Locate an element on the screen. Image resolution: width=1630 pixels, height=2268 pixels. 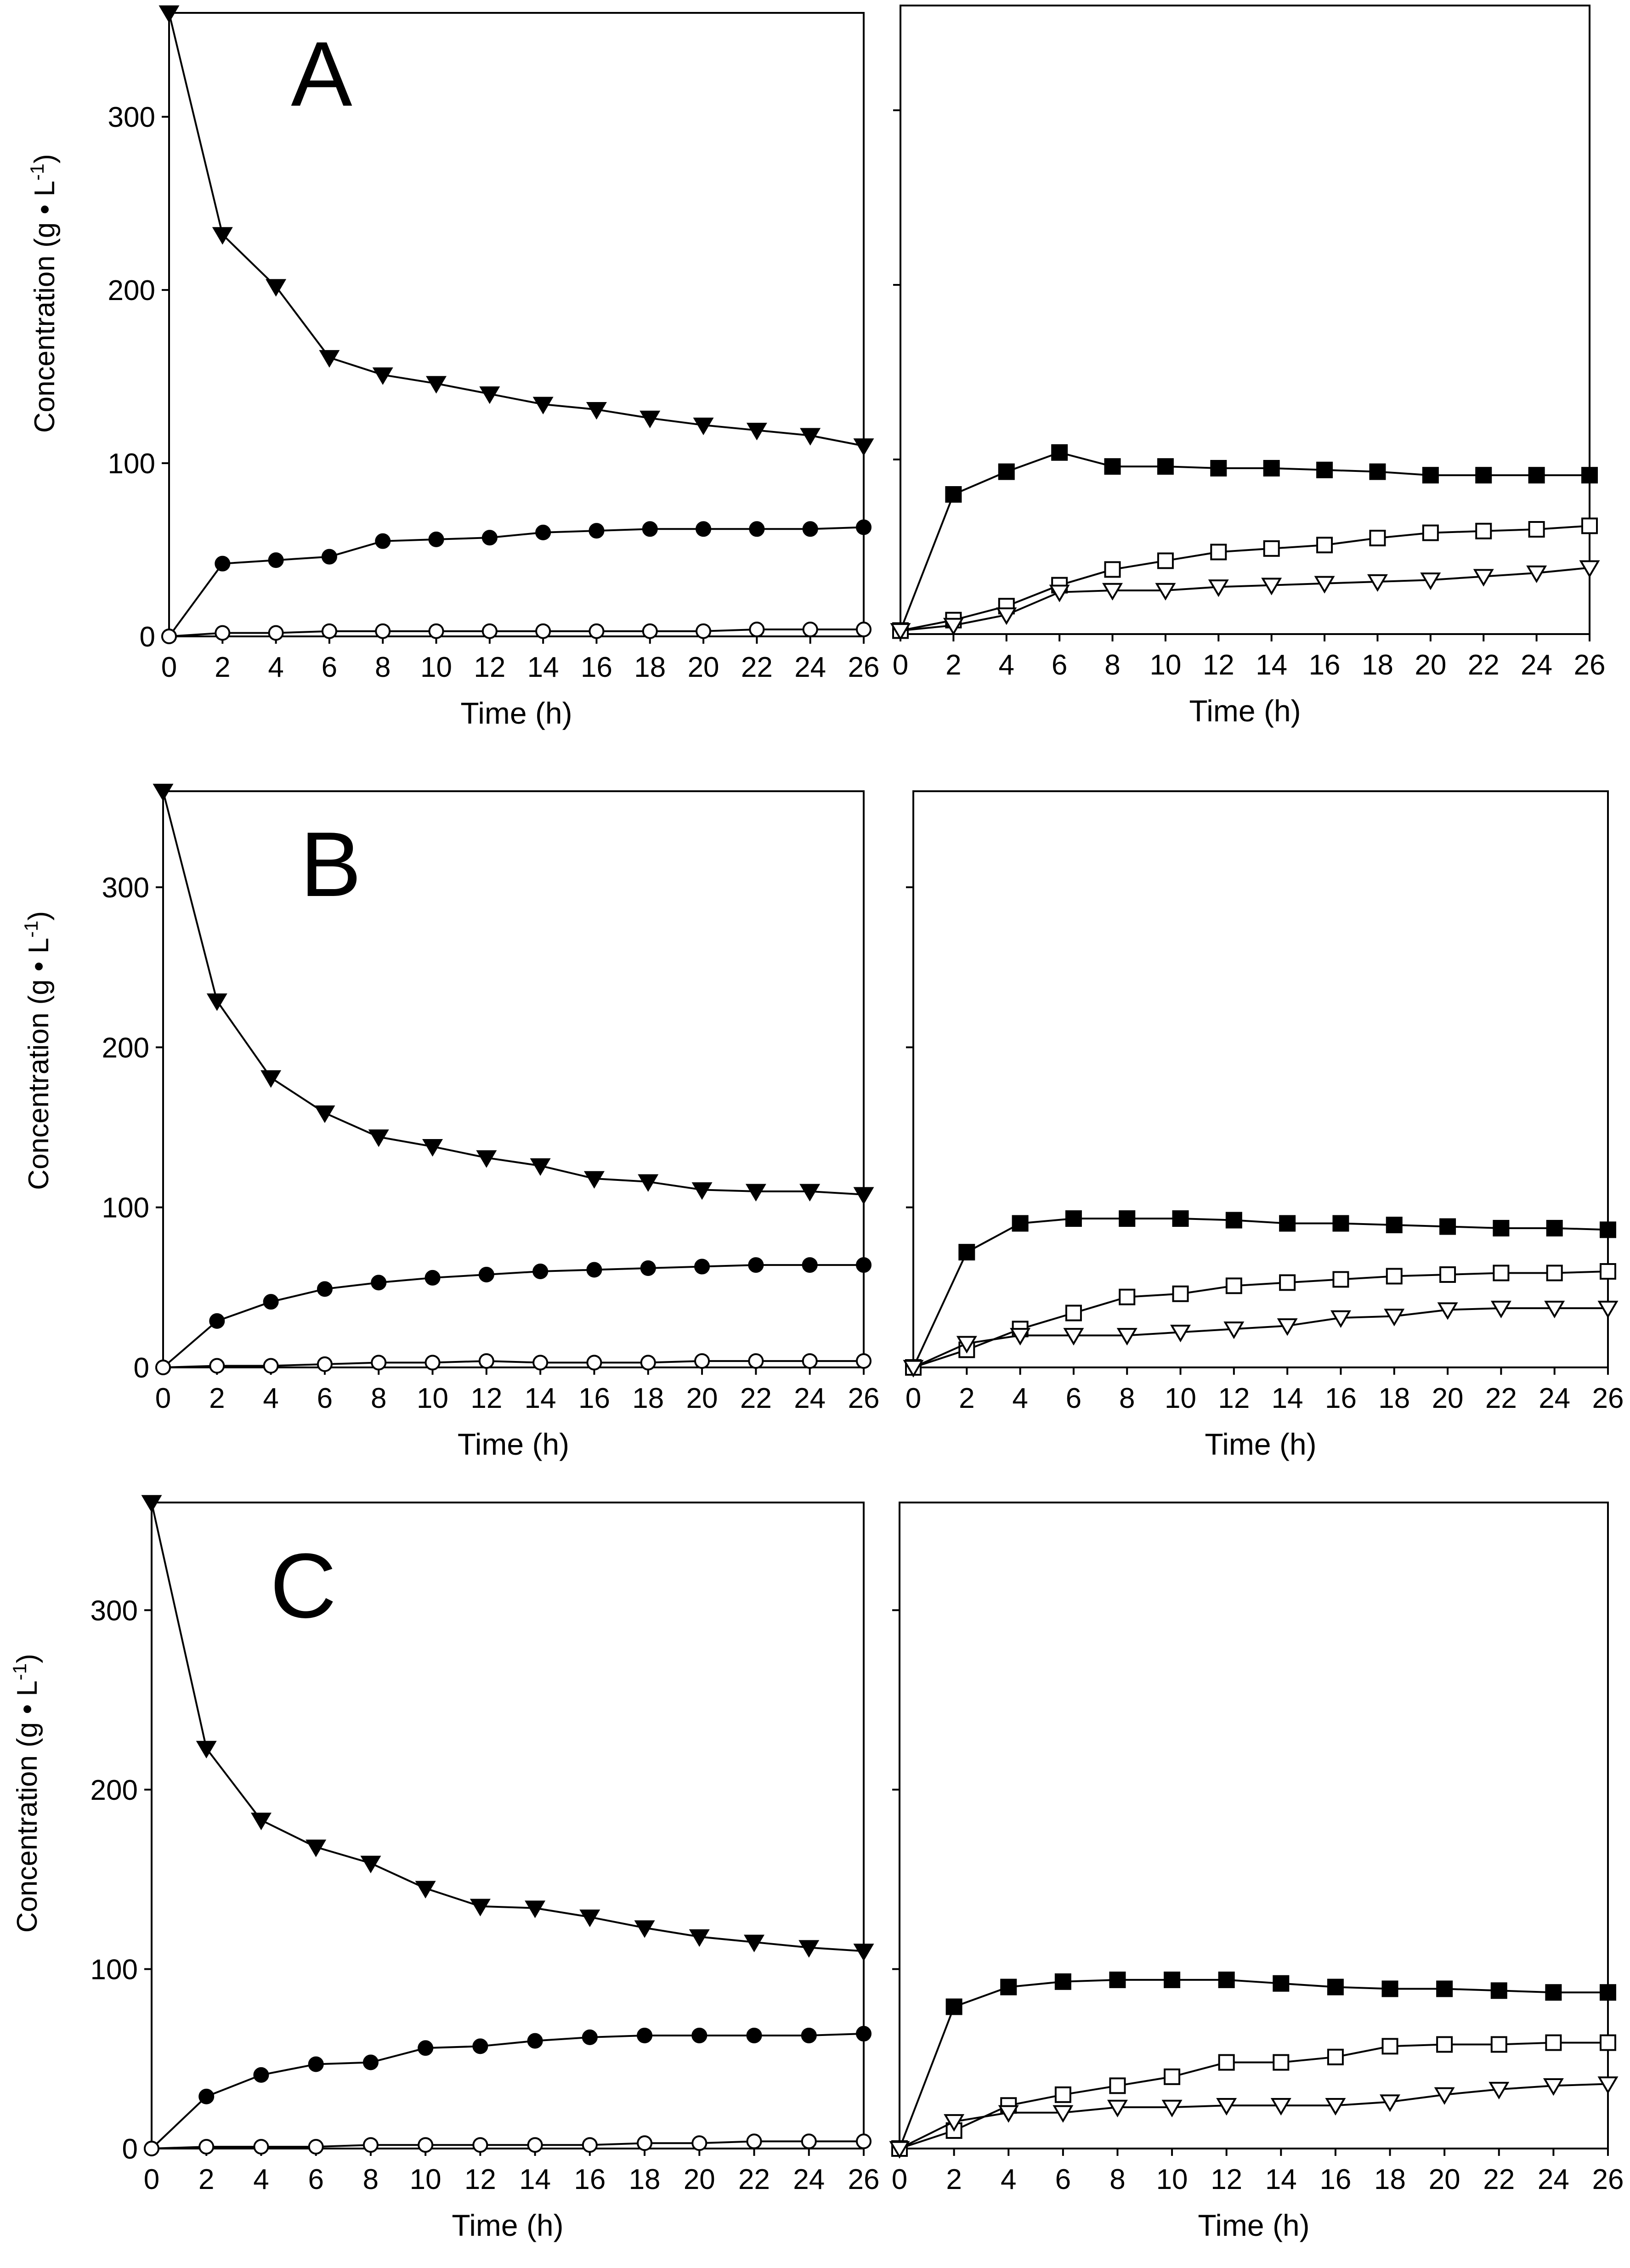
x-tick-label: 22 is located at coordinates (756, 1398).